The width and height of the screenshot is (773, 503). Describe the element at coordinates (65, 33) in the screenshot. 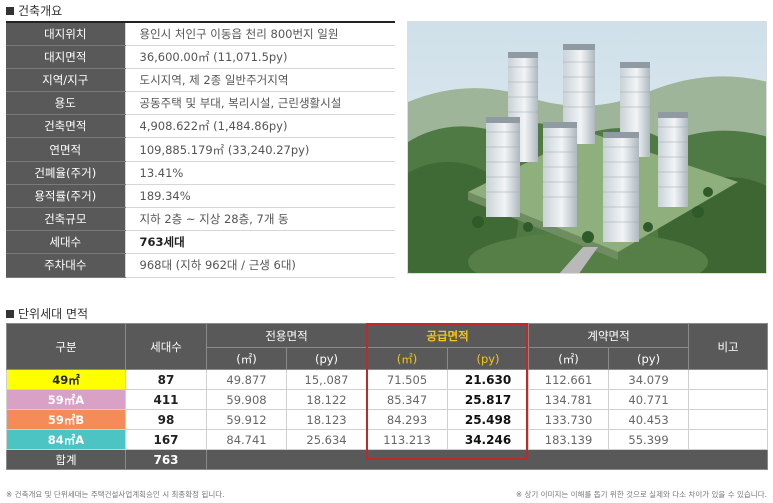

I see `row-label: 대지위치` at that location.